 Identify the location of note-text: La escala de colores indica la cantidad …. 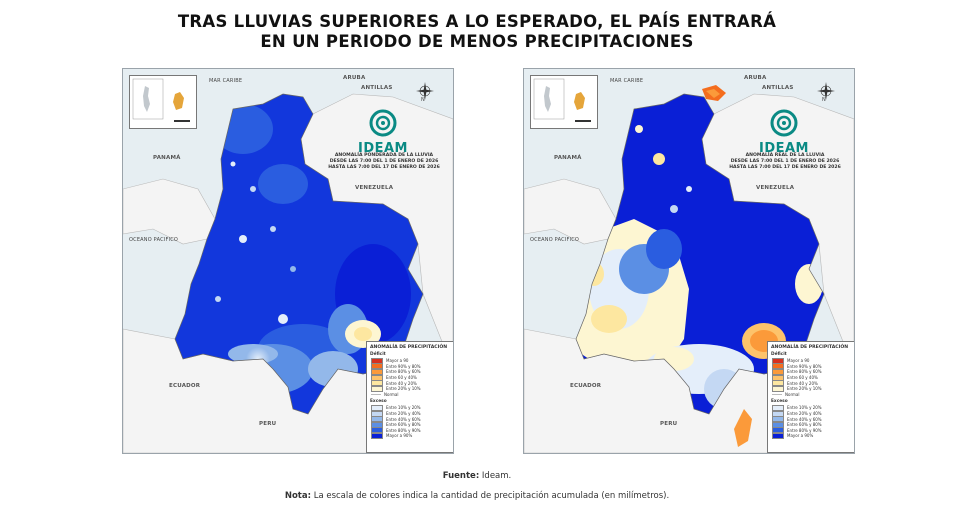
(490, 496).